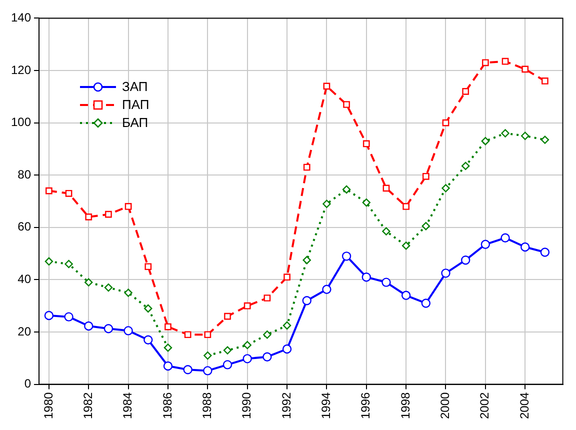 This screenshot has width=576, height=430. I want to click on legend-label: ПАП, so click(136, 105).